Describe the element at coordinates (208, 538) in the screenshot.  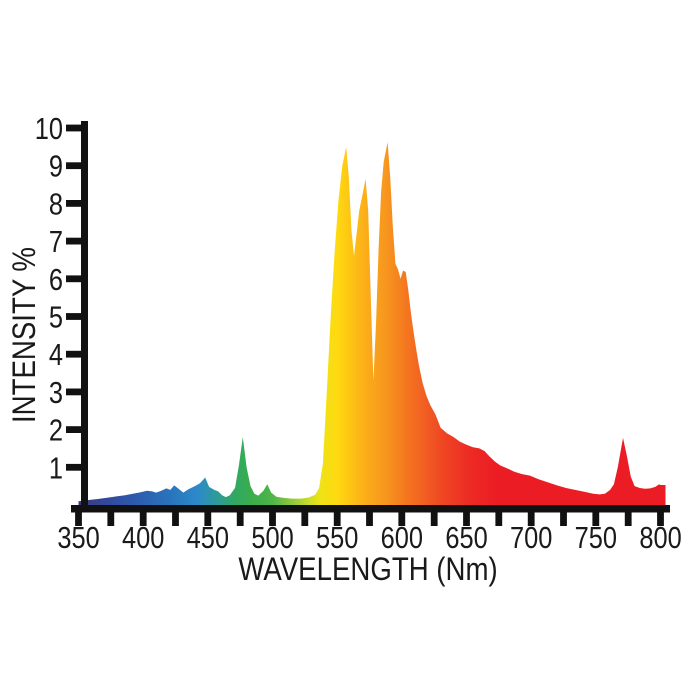
I see `x-tick-label: 450` at that location.